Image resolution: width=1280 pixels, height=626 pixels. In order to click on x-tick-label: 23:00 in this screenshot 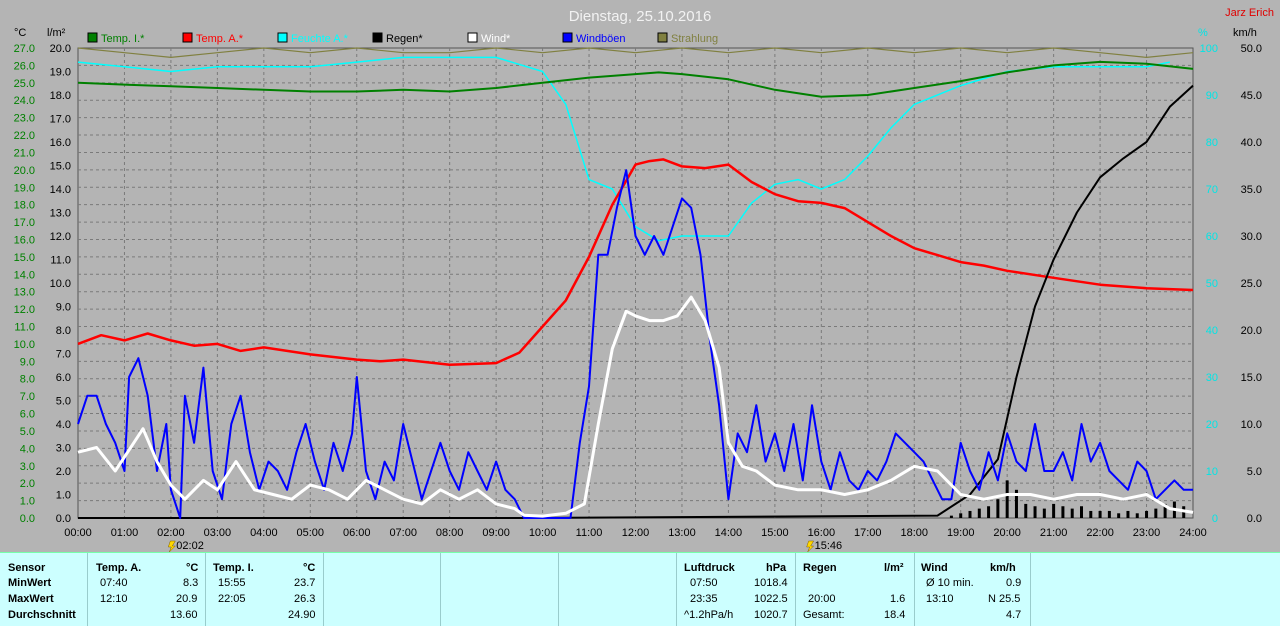, I will do `click(1147, 533)`.